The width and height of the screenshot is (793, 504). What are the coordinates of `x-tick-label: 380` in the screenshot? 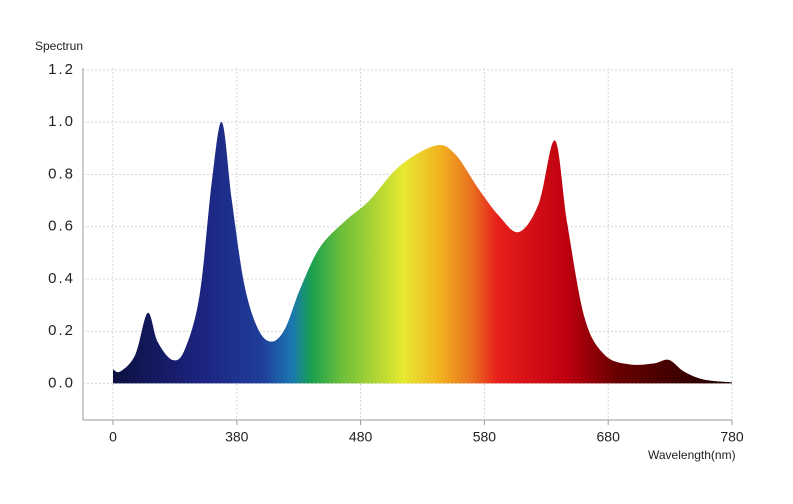 It's located at (237, 437).